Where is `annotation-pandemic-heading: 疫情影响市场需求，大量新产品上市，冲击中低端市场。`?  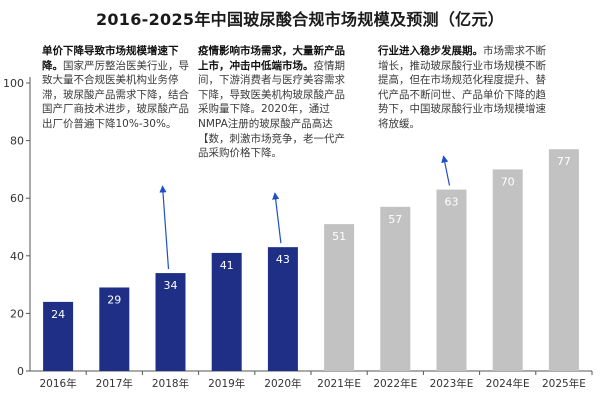
annotation-pandemic-heading: 疫情影响市场需求，大量新产品上市，冲击中低端市场。 is located at coordinates (271, 58).